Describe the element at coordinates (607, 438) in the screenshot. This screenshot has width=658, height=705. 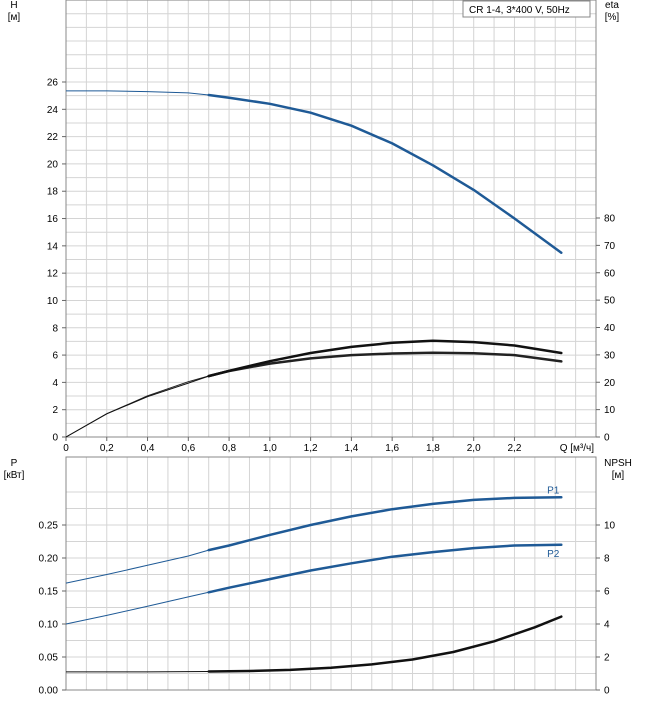
I see `upper-right-tick-label: 0` at that location.